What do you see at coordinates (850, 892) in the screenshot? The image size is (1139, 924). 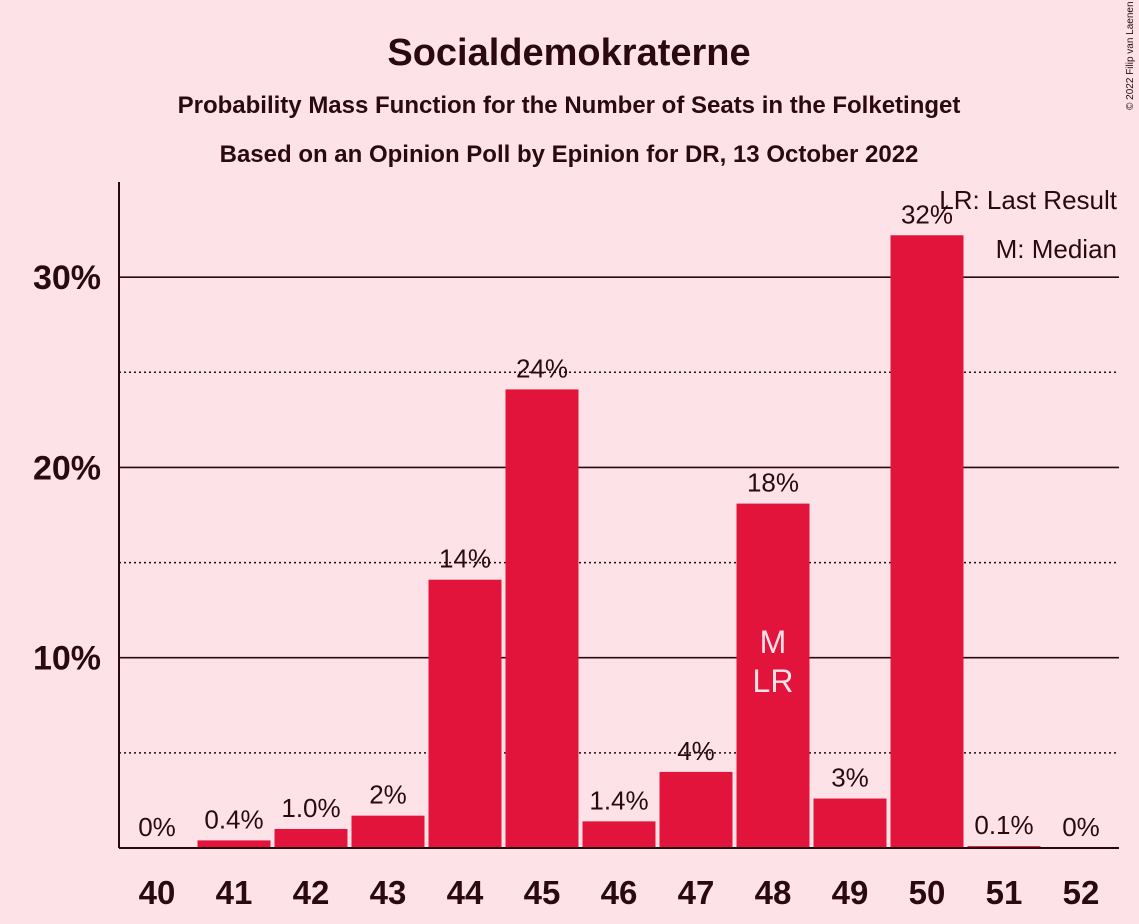 I see `x-tick-label: 49` at bounding box center [850, 892].